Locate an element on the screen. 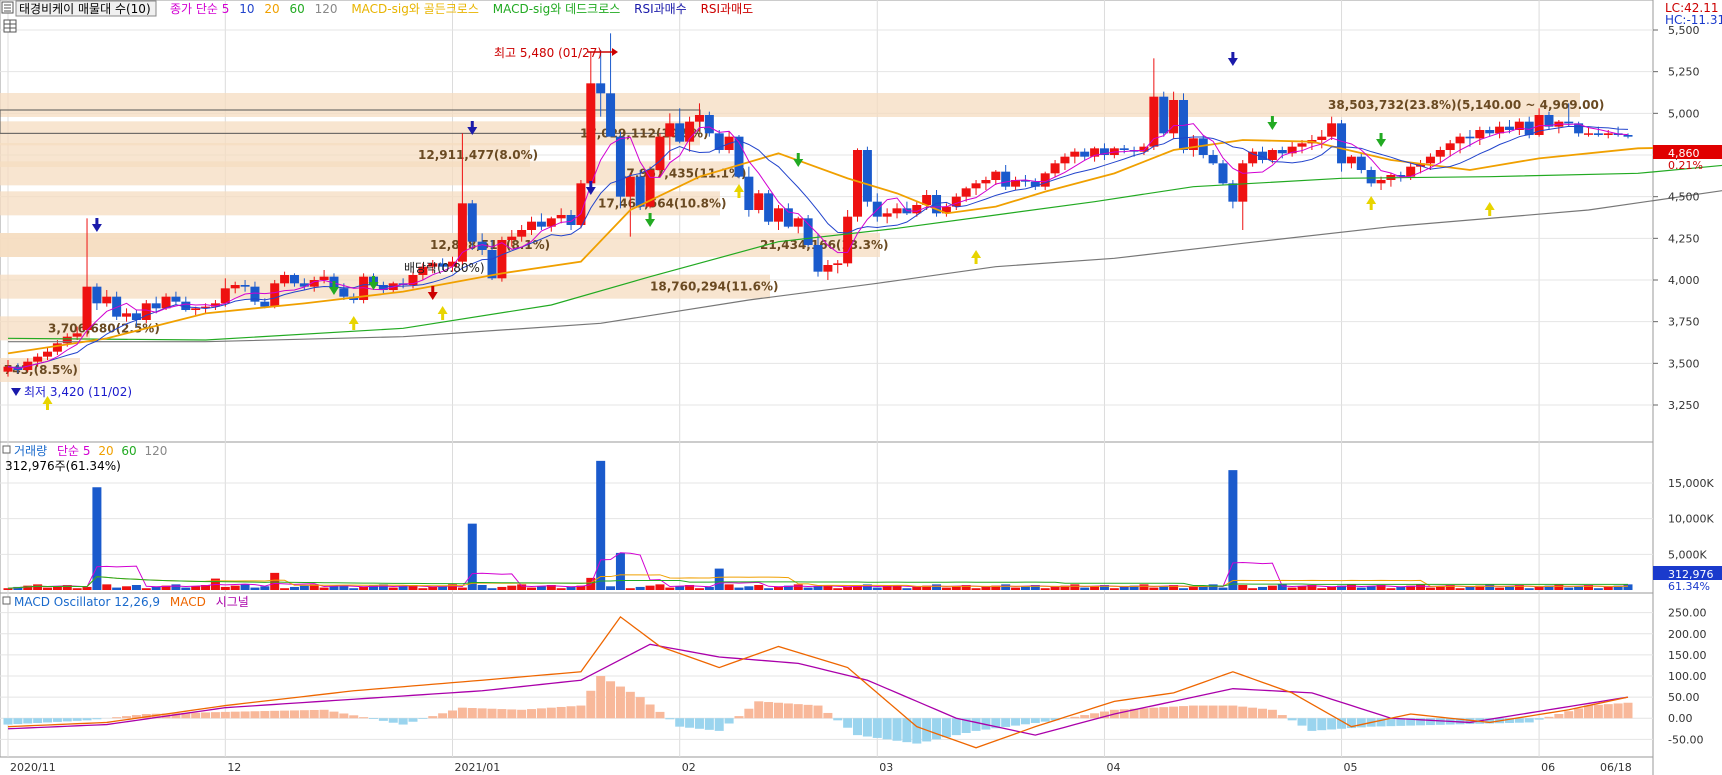 The height and width of the screenshot is (775, 1722). macd-tick-label: -50.00 is located at coordinates (1685, 739).